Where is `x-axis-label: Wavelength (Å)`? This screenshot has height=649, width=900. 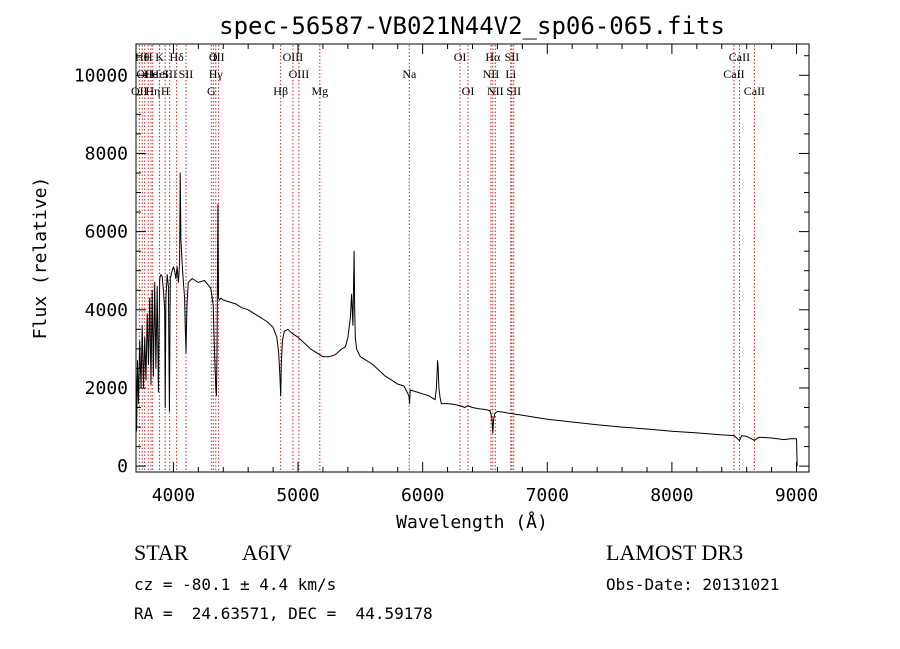
x-axis-label: Wavelength (Å) is located at coordinates (472, 522).